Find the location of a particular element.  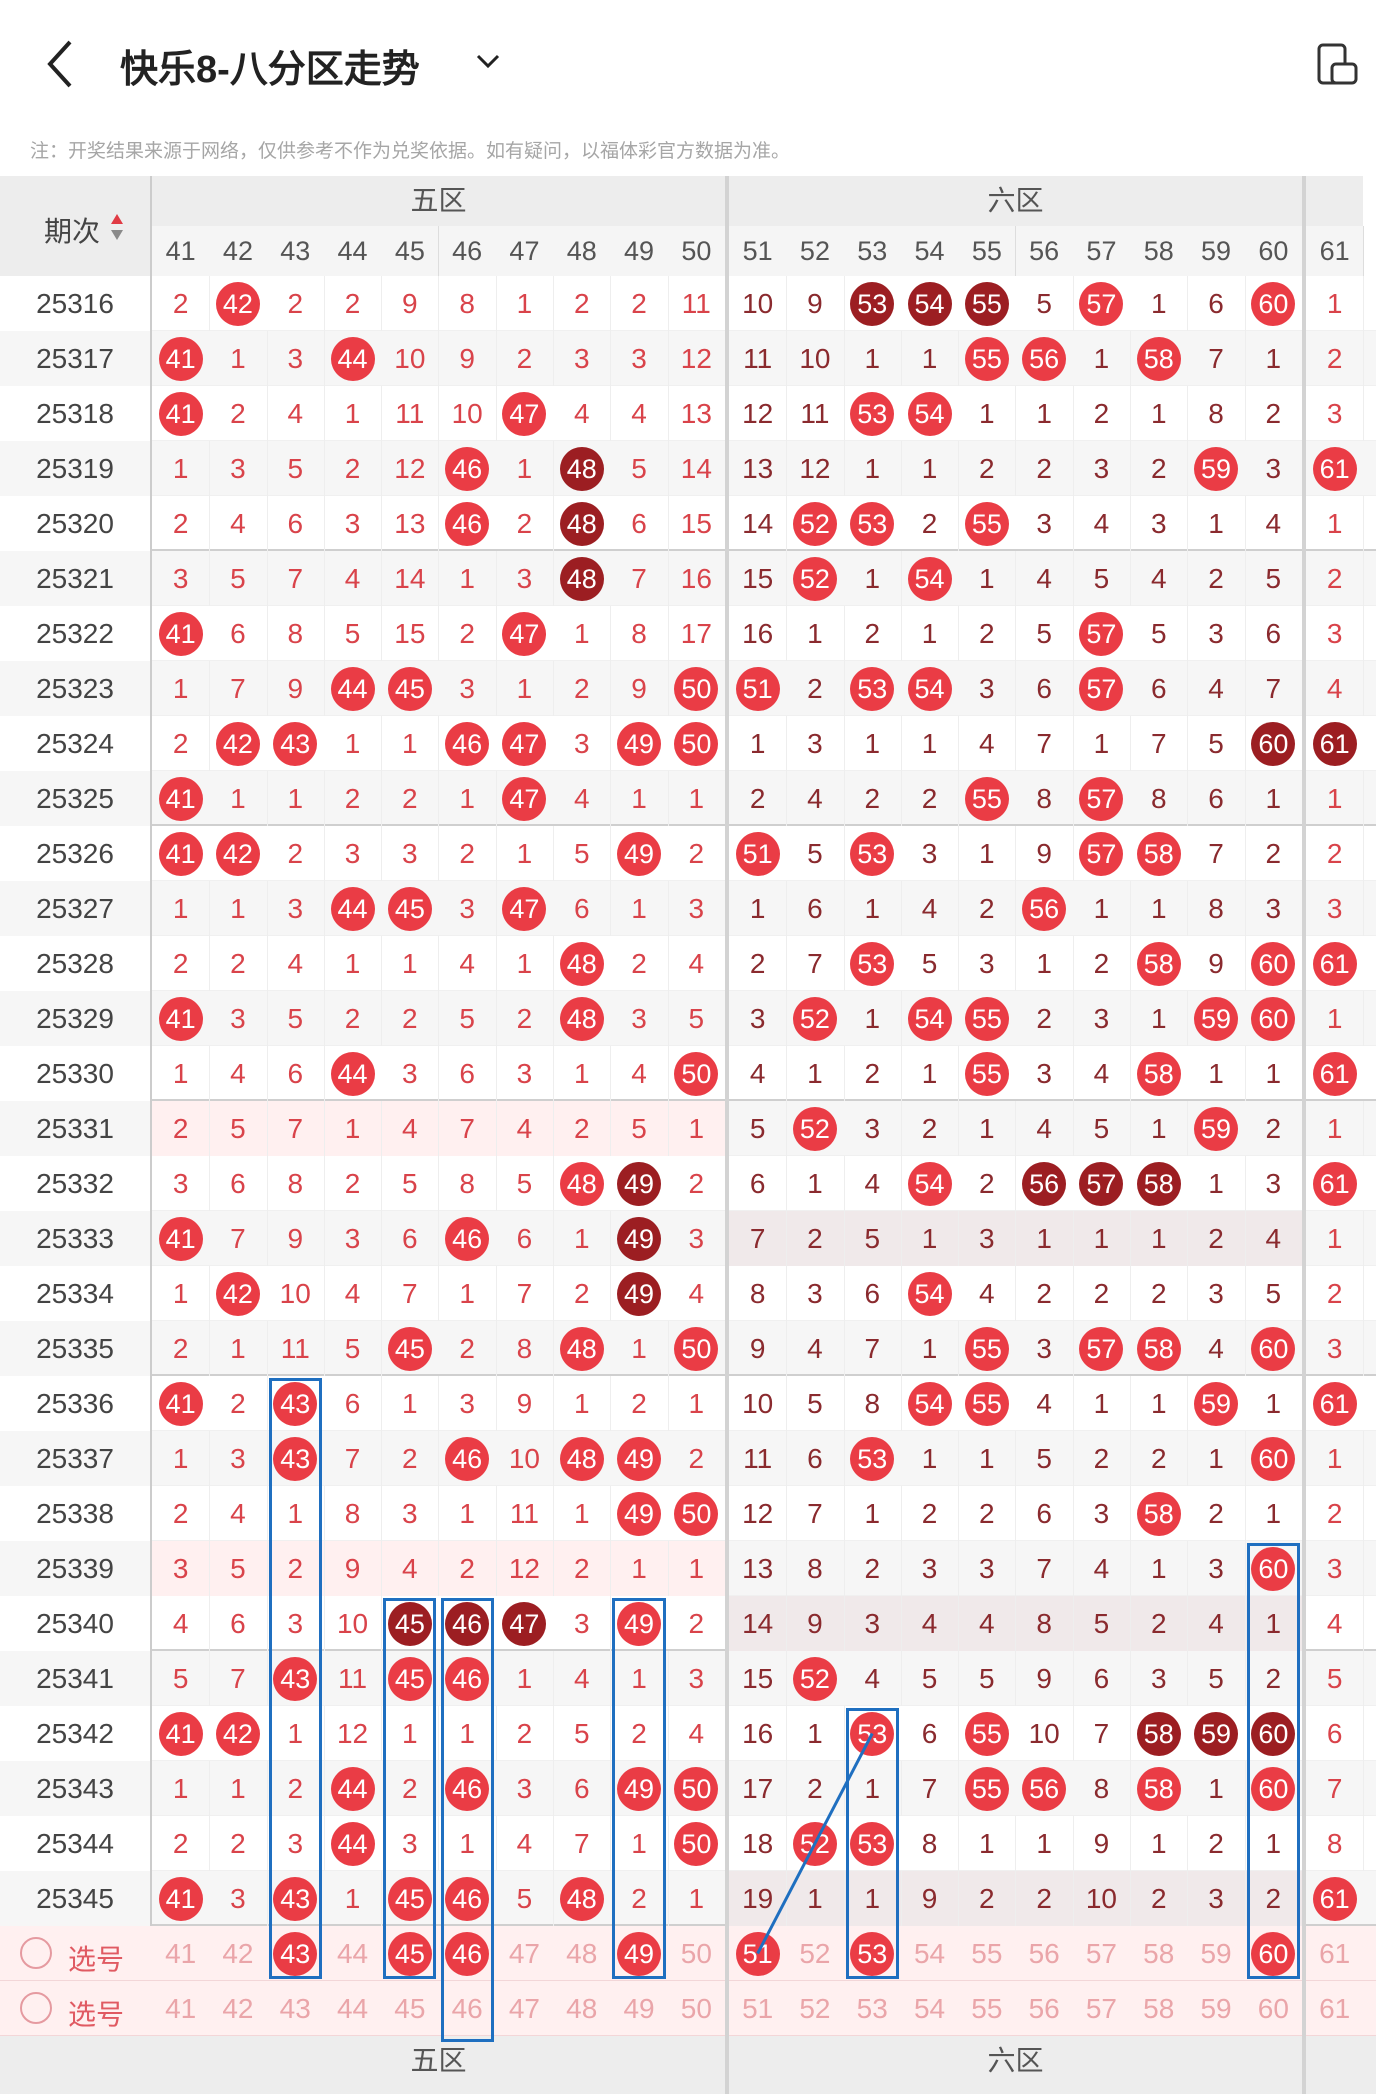

period-number: 25345 is located at coordinates (76, 1898).